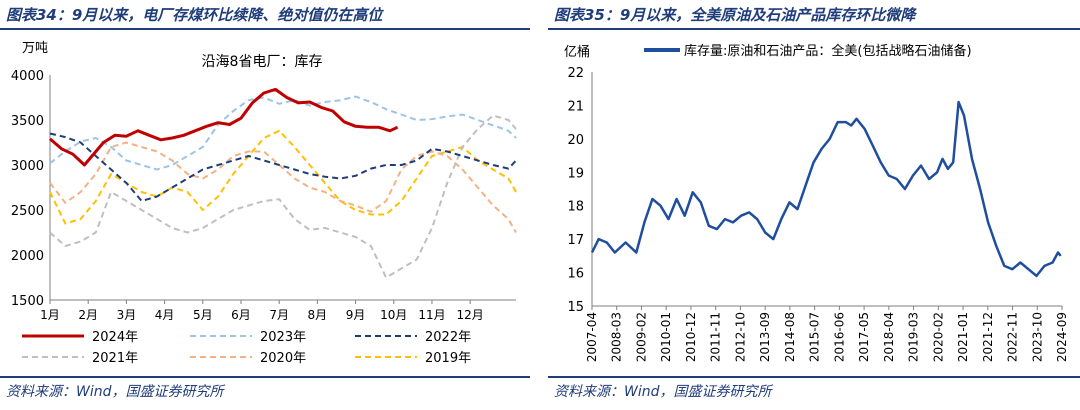 Image resolution: width=1080 pixels, height=410 pixels. Describe the element at coordinates (641, 337) in the screenshot. I see `x-tick-label: 2009-02` at that location.